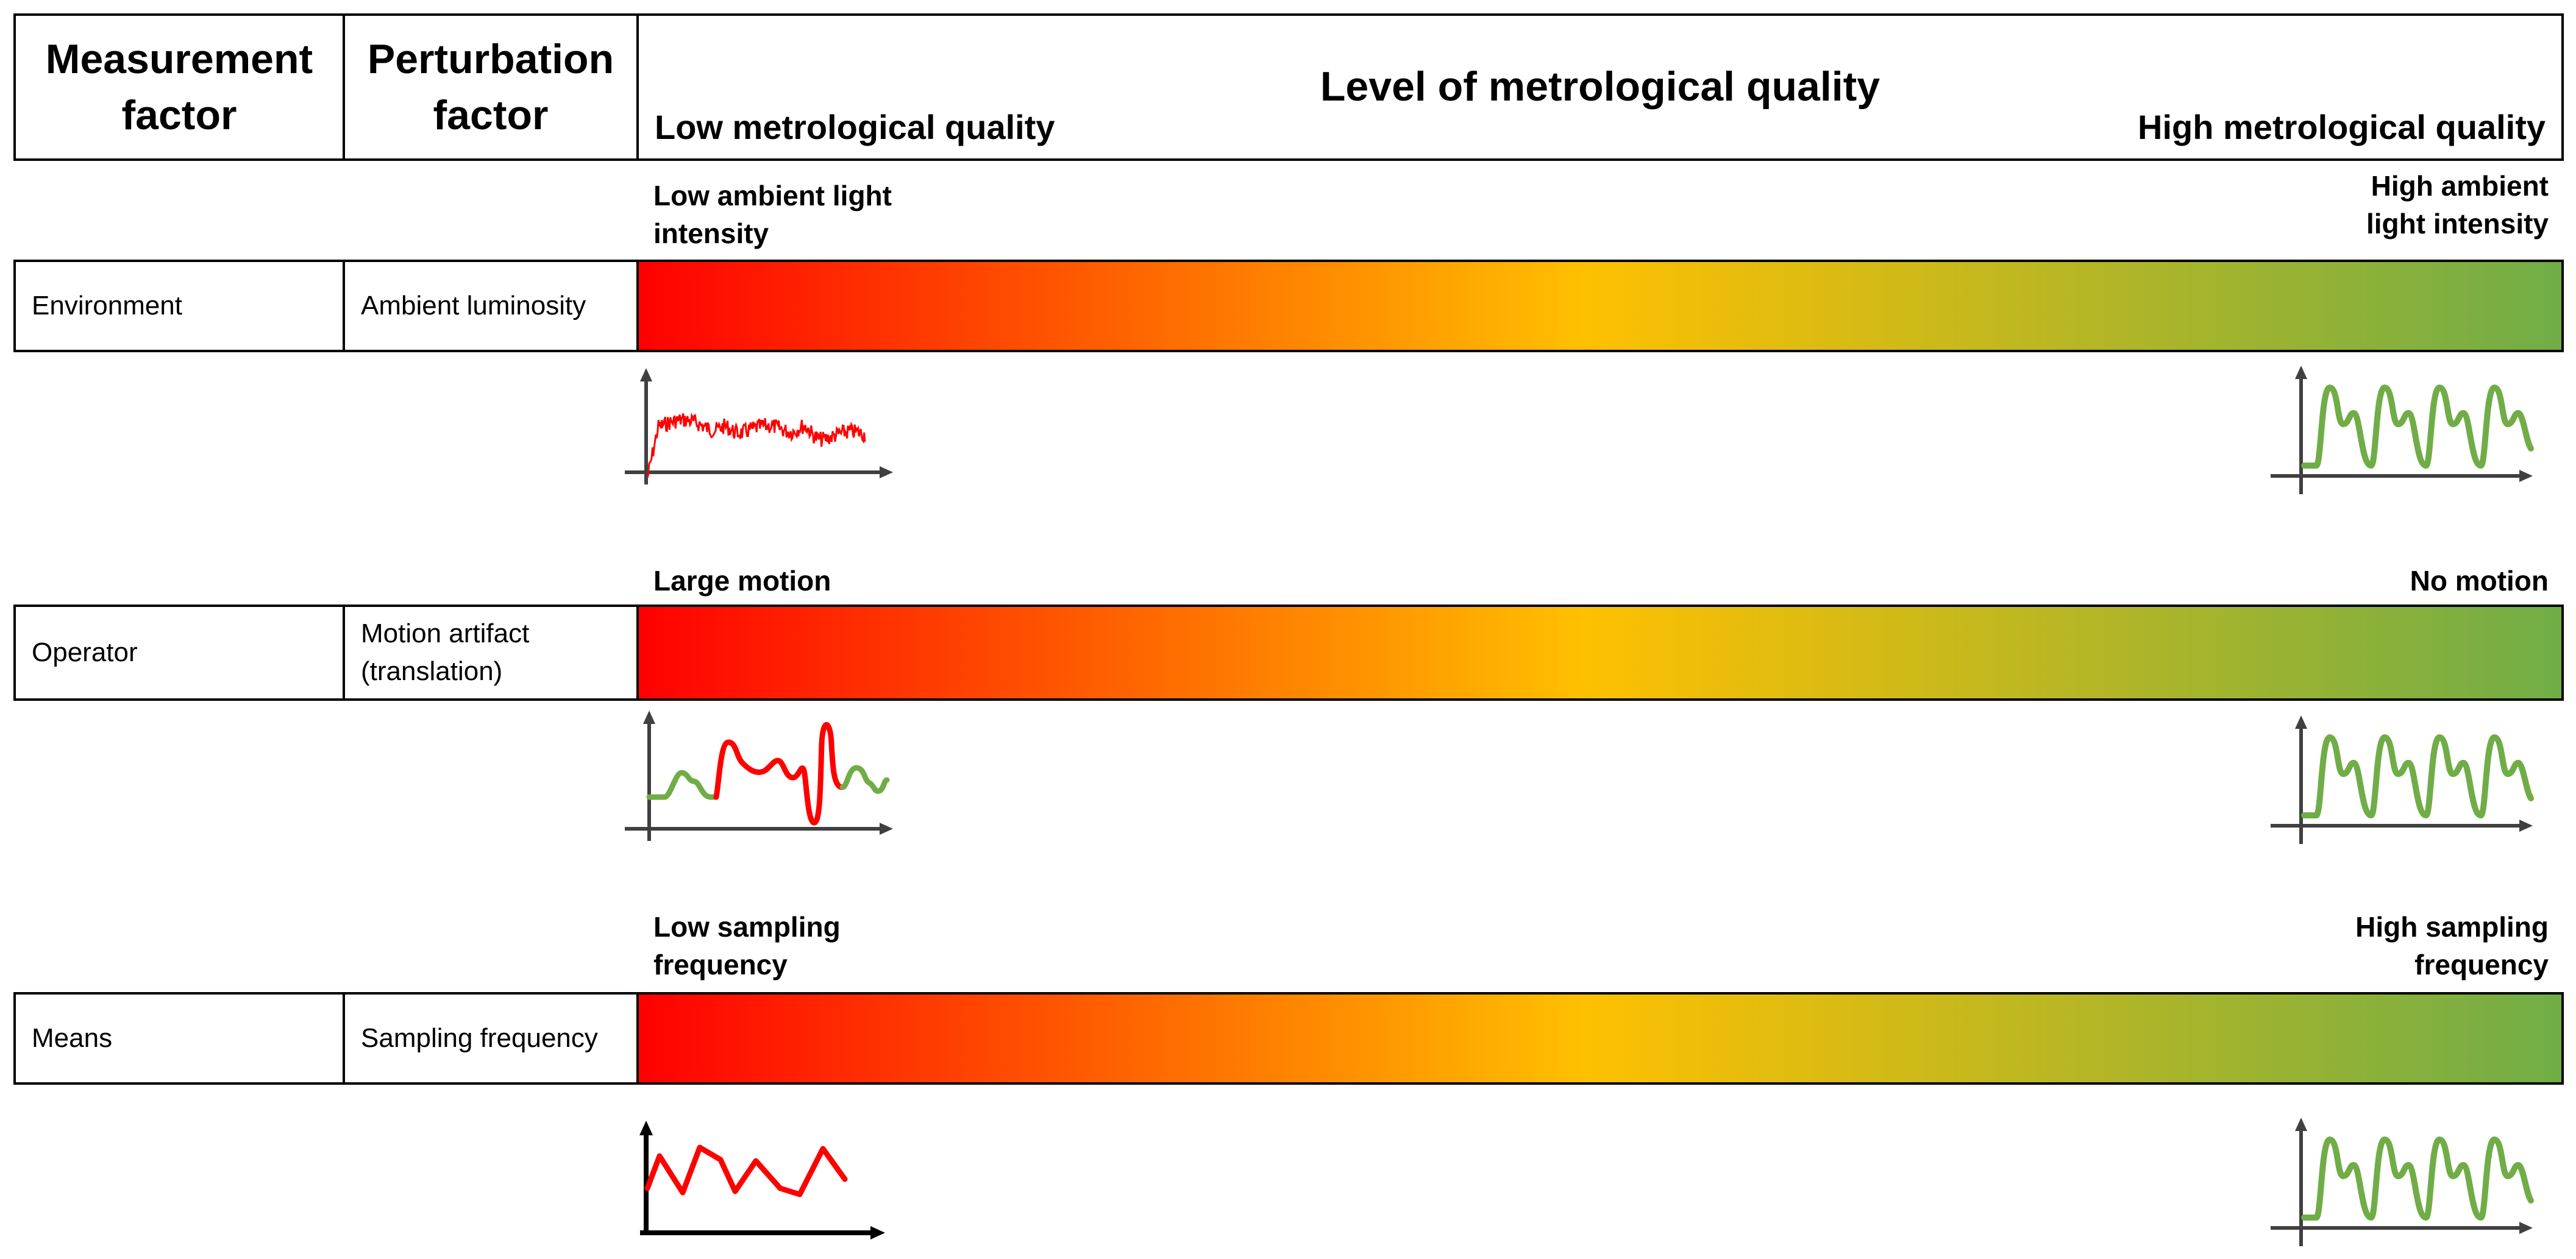 The height and width of the screenshot is (1259, 2576). What do you see at coordinates (759, 426) in the screenshot?
I see `noisy-ppg-icon` at bounding box center [759, 426].